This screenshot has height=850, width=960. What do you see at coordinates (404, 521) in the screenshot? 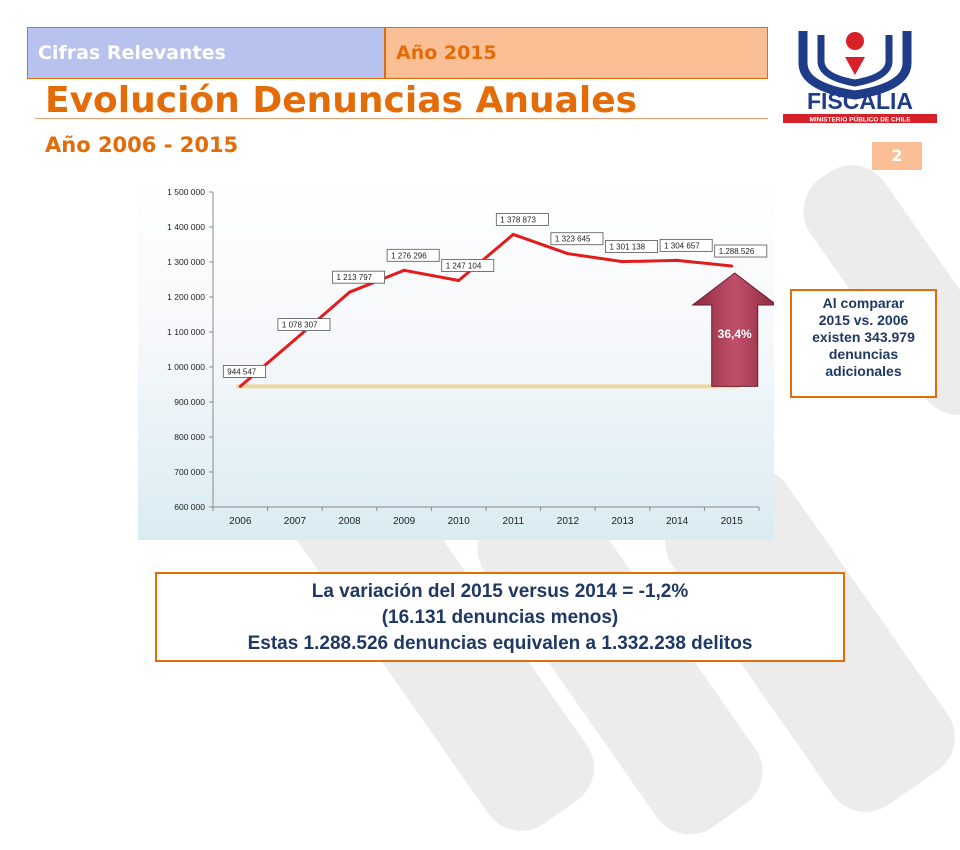
I see `x-tick-label: 2009` at bounding box center [404, 521].